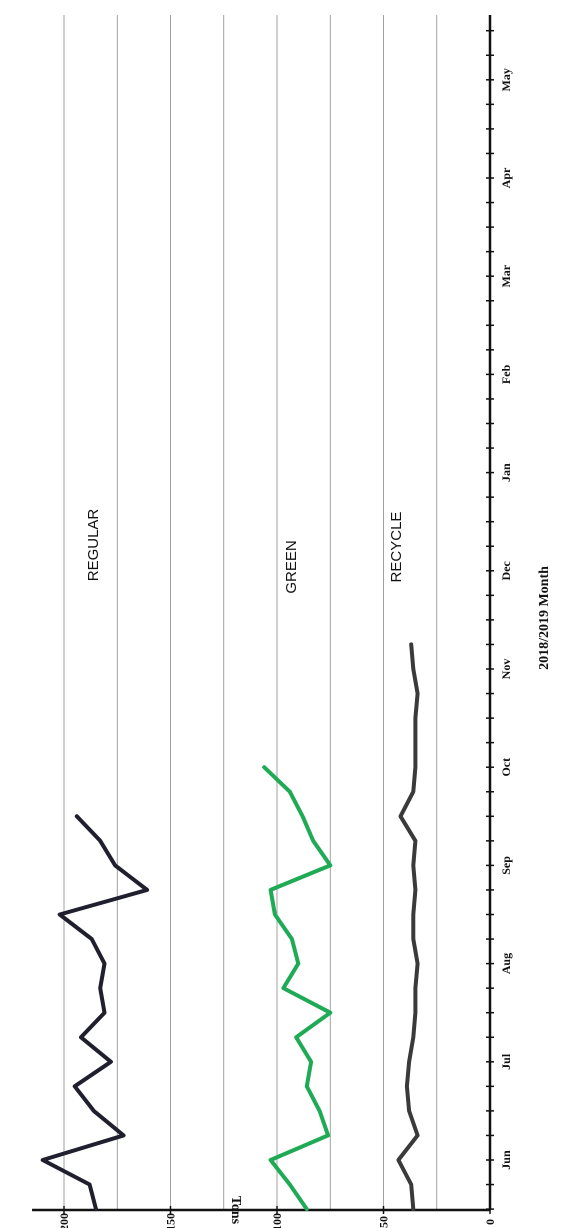 The image size is (563, 1228). I want to click on series-recycle-label: RECYCLE, so click(396, 547).